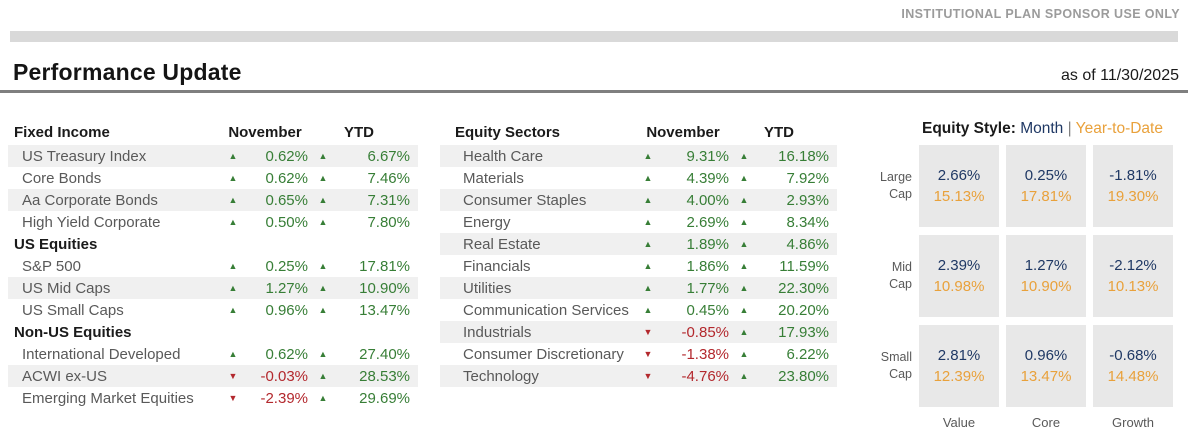 This screenshot has width=1188, height=432. What do you see at coordinates (1042, 128) in the screenshot?
I see `legend-month-toggle: Month` at bounding box center [1042, 128].